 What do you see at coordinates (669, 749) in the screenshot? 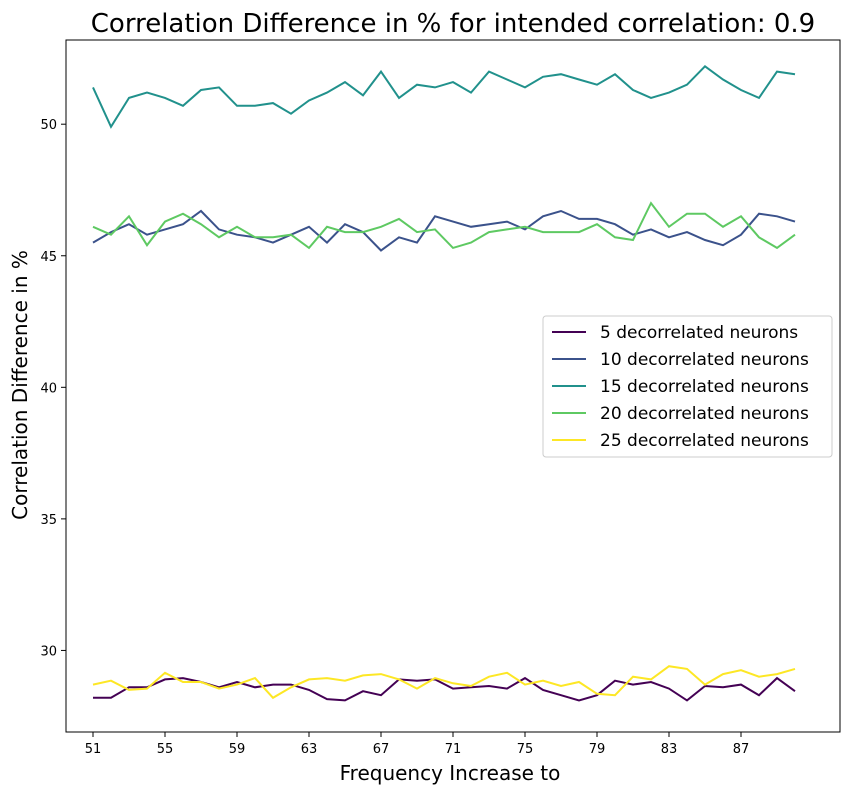
I see `x-tick-label: 83` at bounding box center [669, 749].